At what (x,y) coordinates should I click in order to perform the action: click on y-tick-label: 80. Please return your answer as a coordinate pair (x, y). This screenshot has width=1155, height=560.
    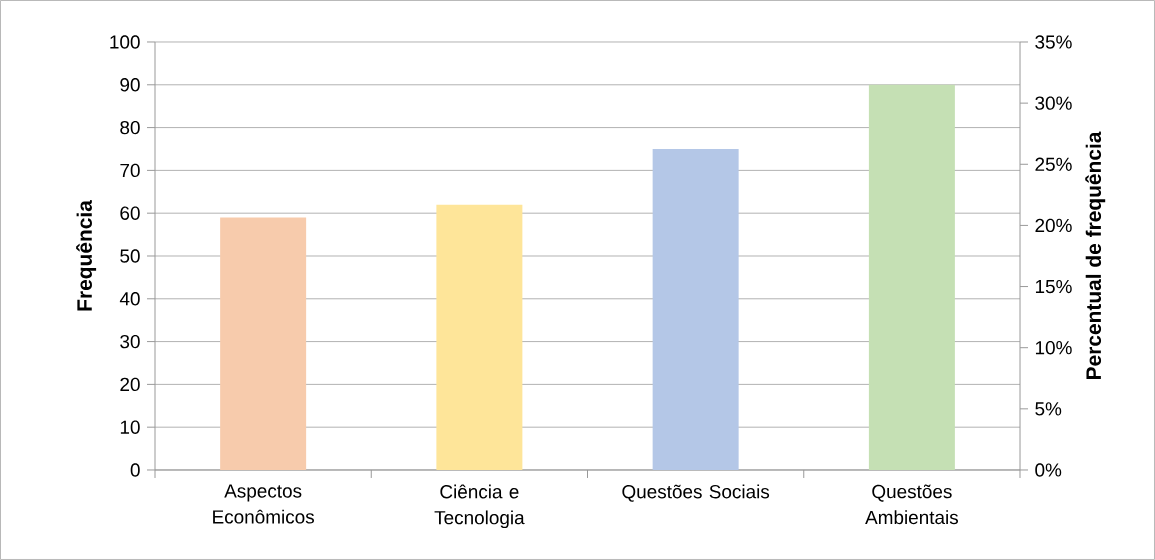
    Looking at the image, I should click on (130, 127).